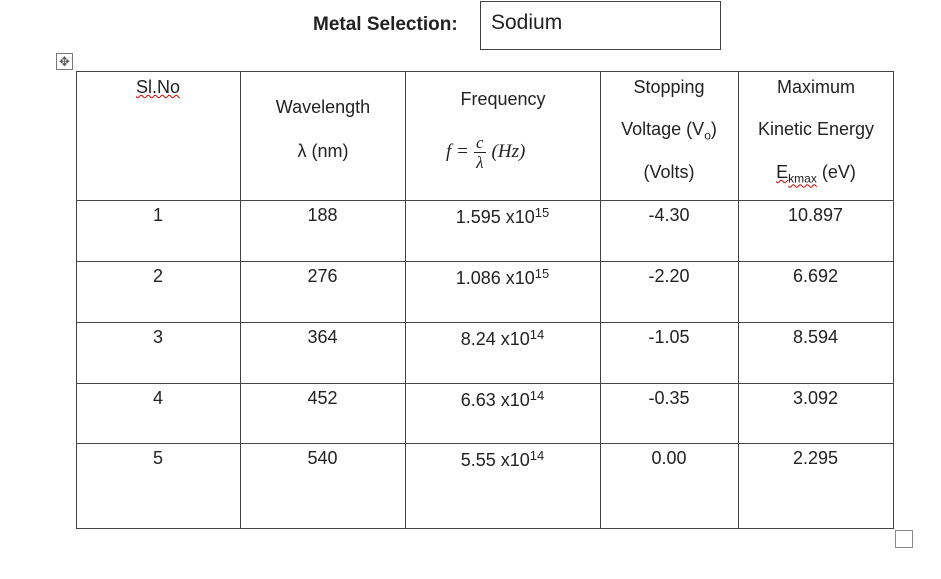  I want to click on table-cell: 1.595 x10¹⁵, so click(503, 216).